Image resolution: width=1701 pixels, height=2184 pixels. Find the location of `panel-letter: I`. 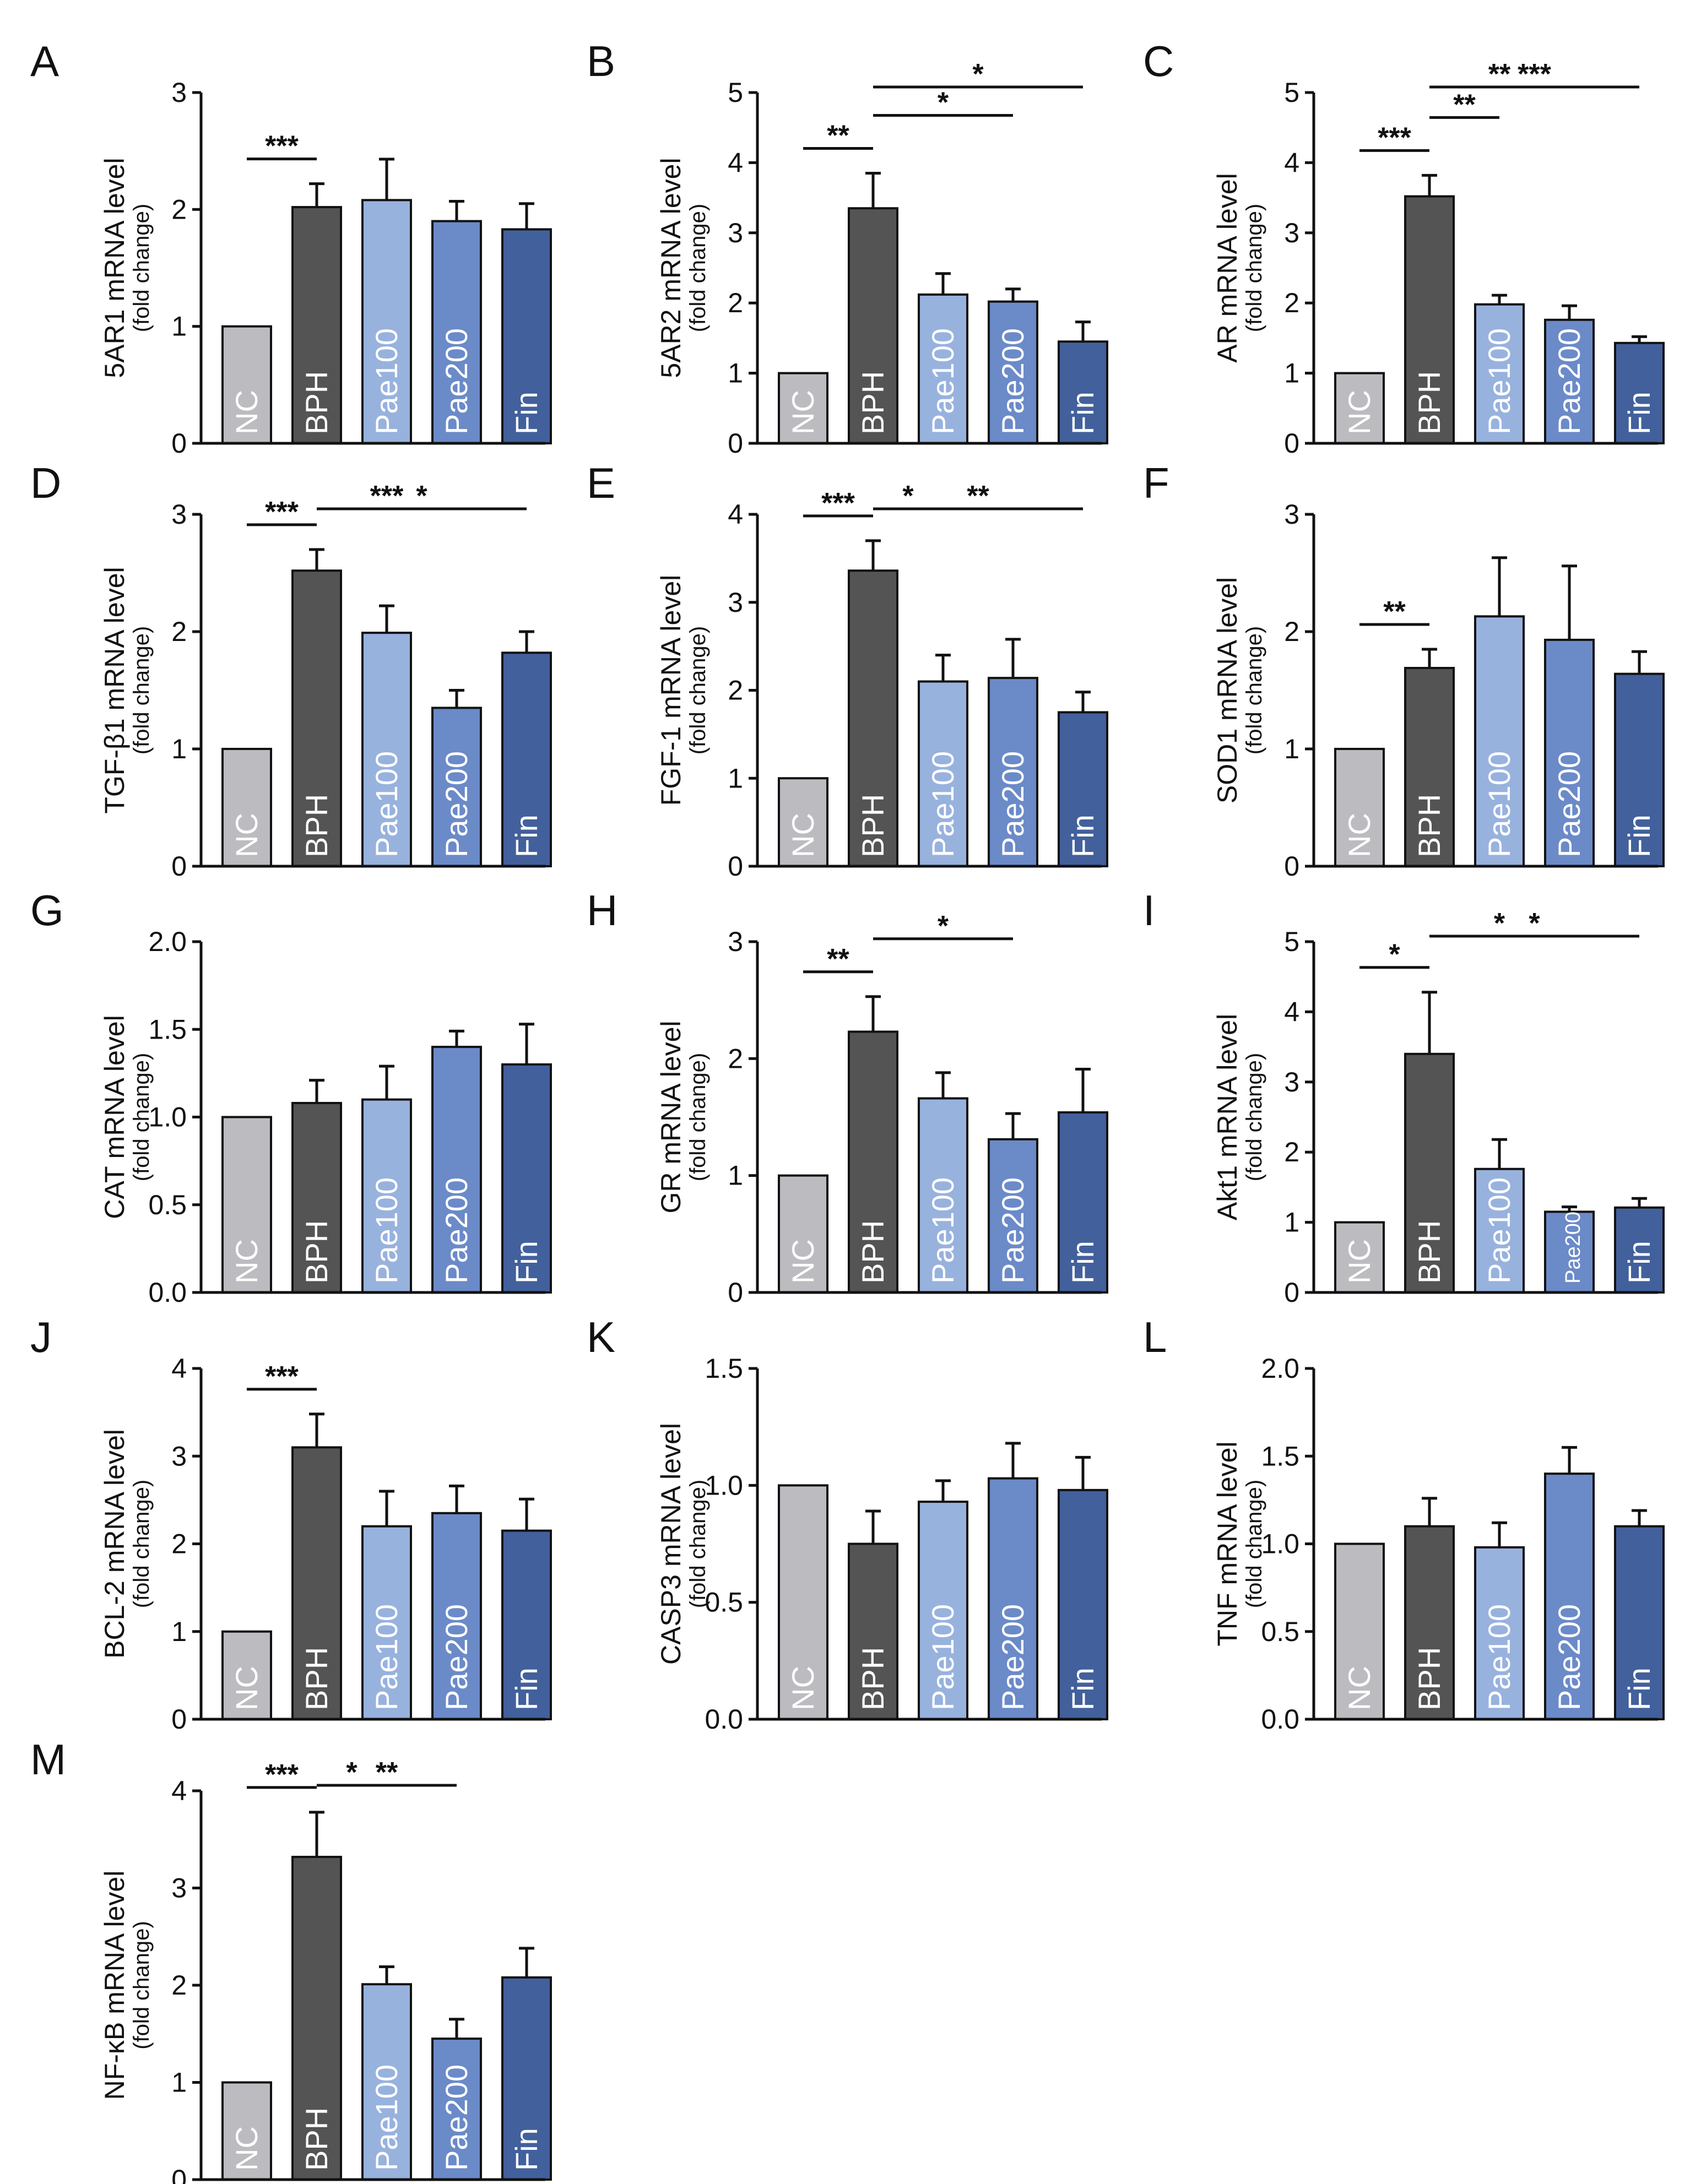

panel-letter: I is located at coordinates (1149, 911).